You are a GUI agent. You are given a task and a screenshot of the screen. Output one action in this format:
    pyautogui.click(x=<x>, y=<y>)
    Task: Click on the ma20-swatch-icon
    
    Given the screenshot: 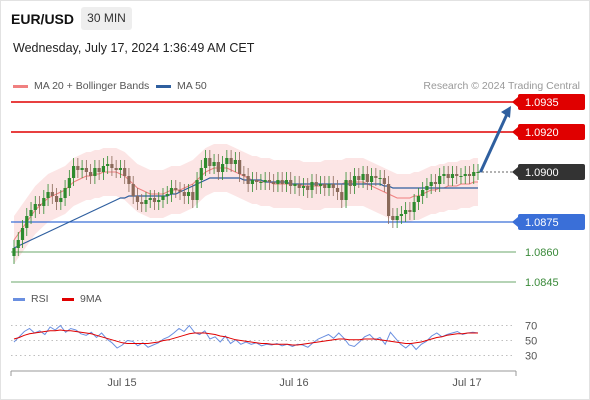 What is the action you would take?
    pyautogui.click(x=20, y=86)
    